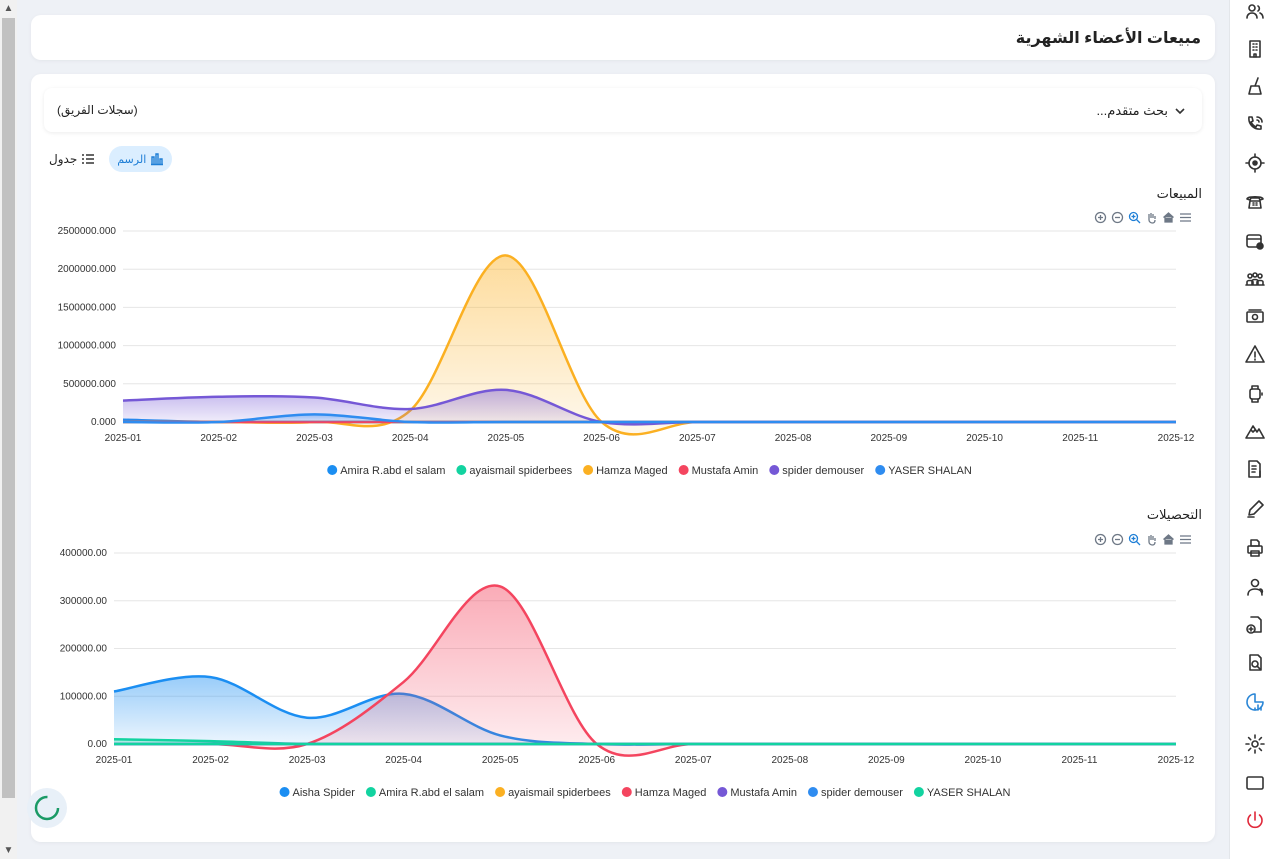 The width and height of the screenshot is (1279, 859). What do you see at coordinates (1255, 394) in the screenshot?
I see `watch-icon` at bounding box center [1255, 394].